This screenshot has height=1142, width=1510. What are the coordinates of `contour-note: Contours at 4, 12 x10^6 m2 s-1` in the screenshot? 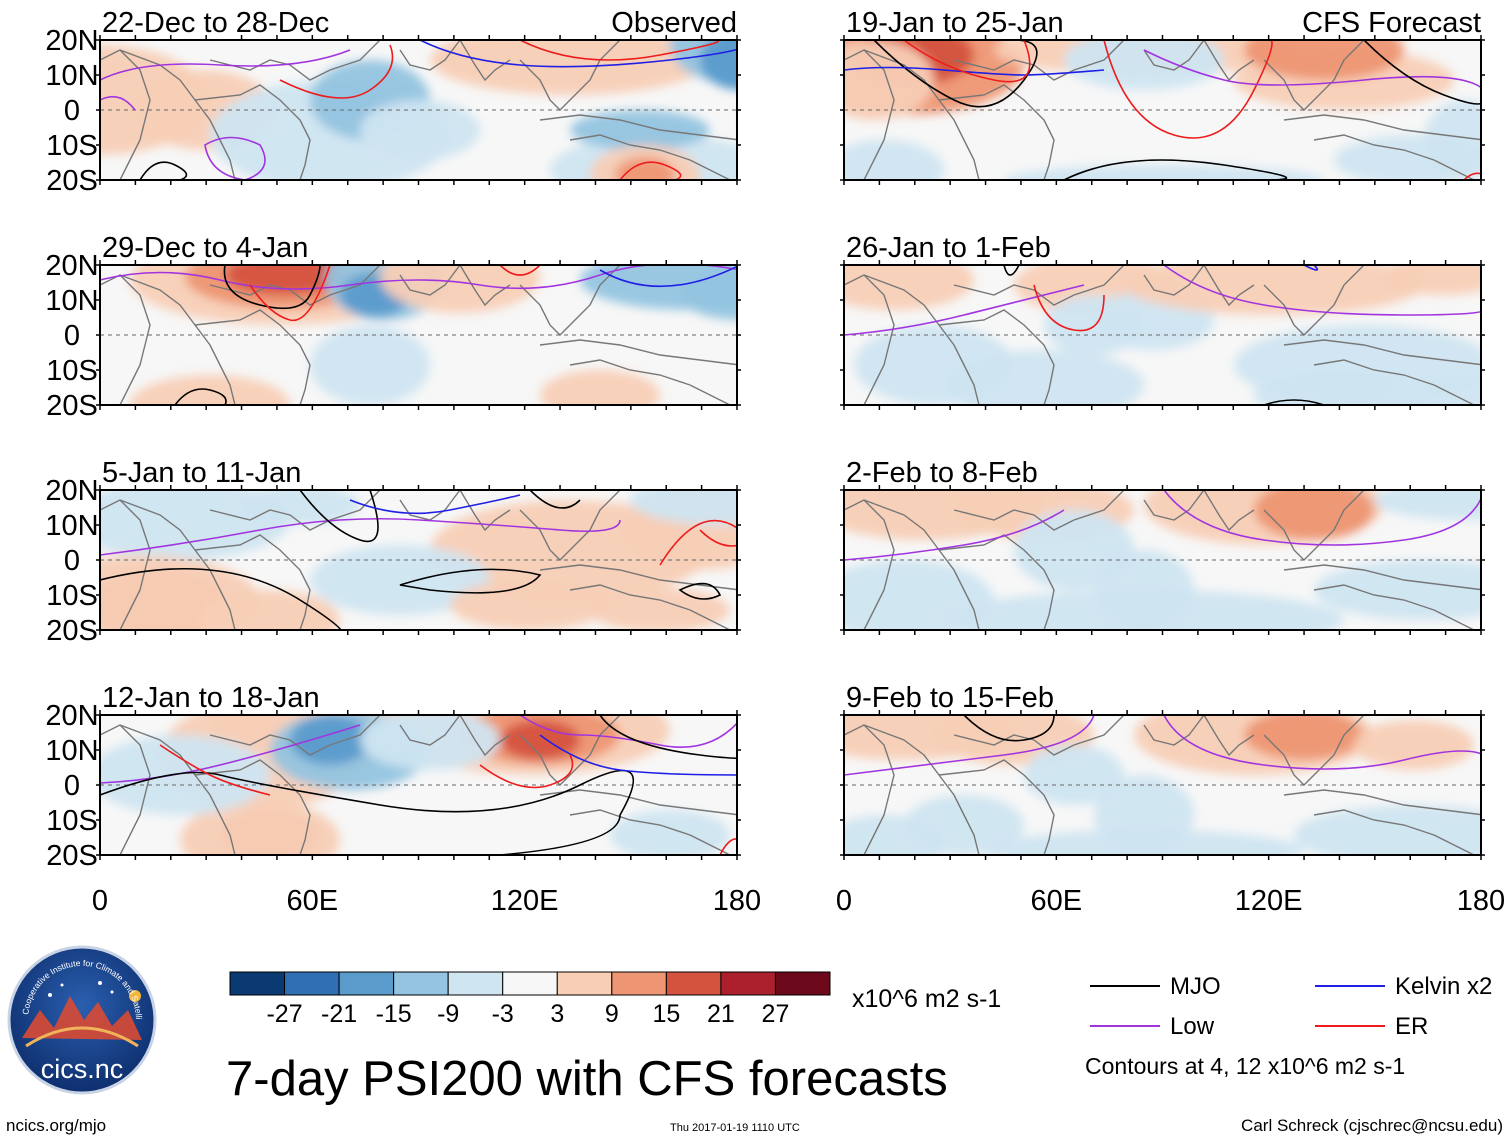 It's located at (1245, 1066).